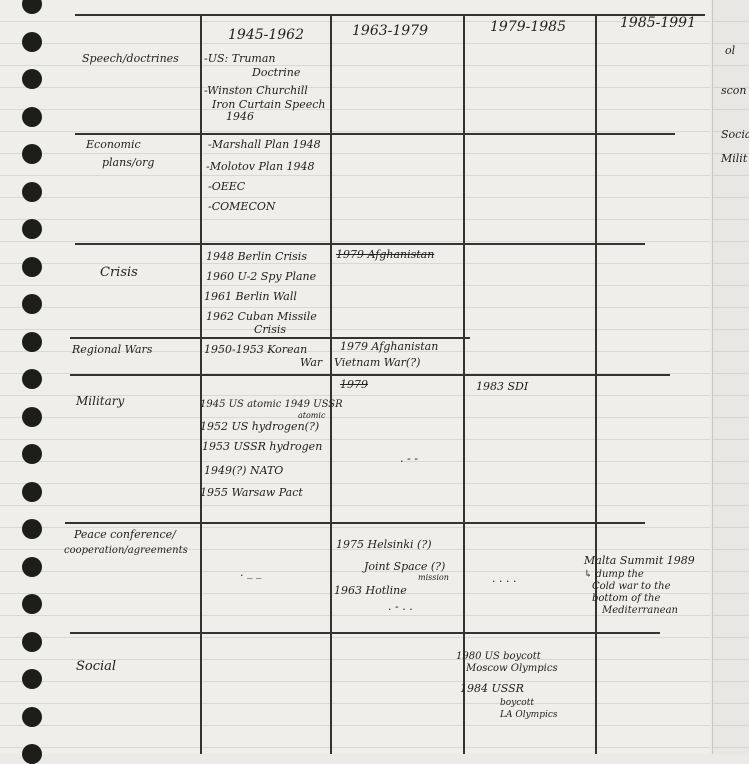 This screenshot has height=764, width=749. Describe the element at coordinates (640, 610) in the screenshot. I see `entry: Mediterranean` at that location.